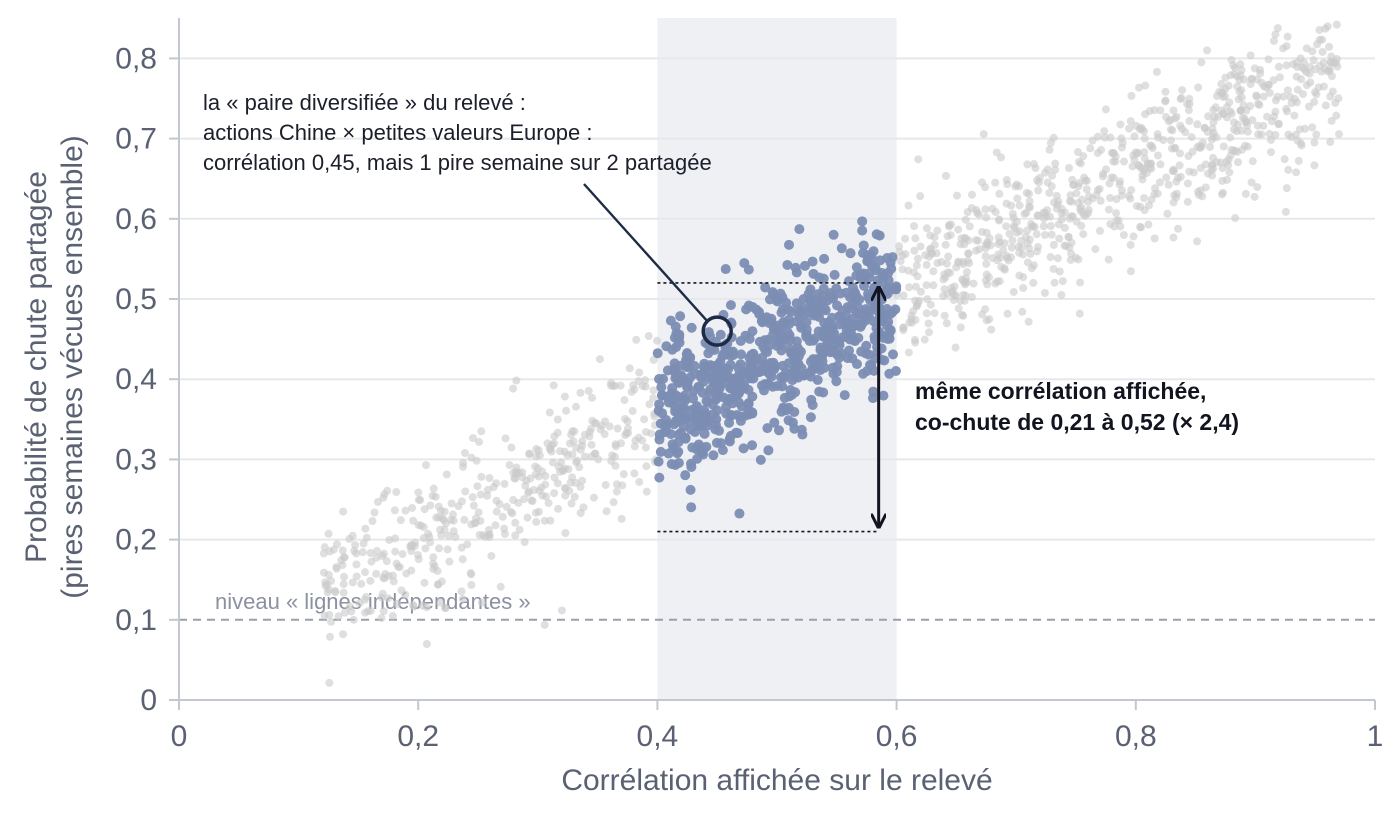 The image size is (1400, 816). I want to click on y-axis-title-line-2: (pires semaines vécues ensemble), so click(72, 367).